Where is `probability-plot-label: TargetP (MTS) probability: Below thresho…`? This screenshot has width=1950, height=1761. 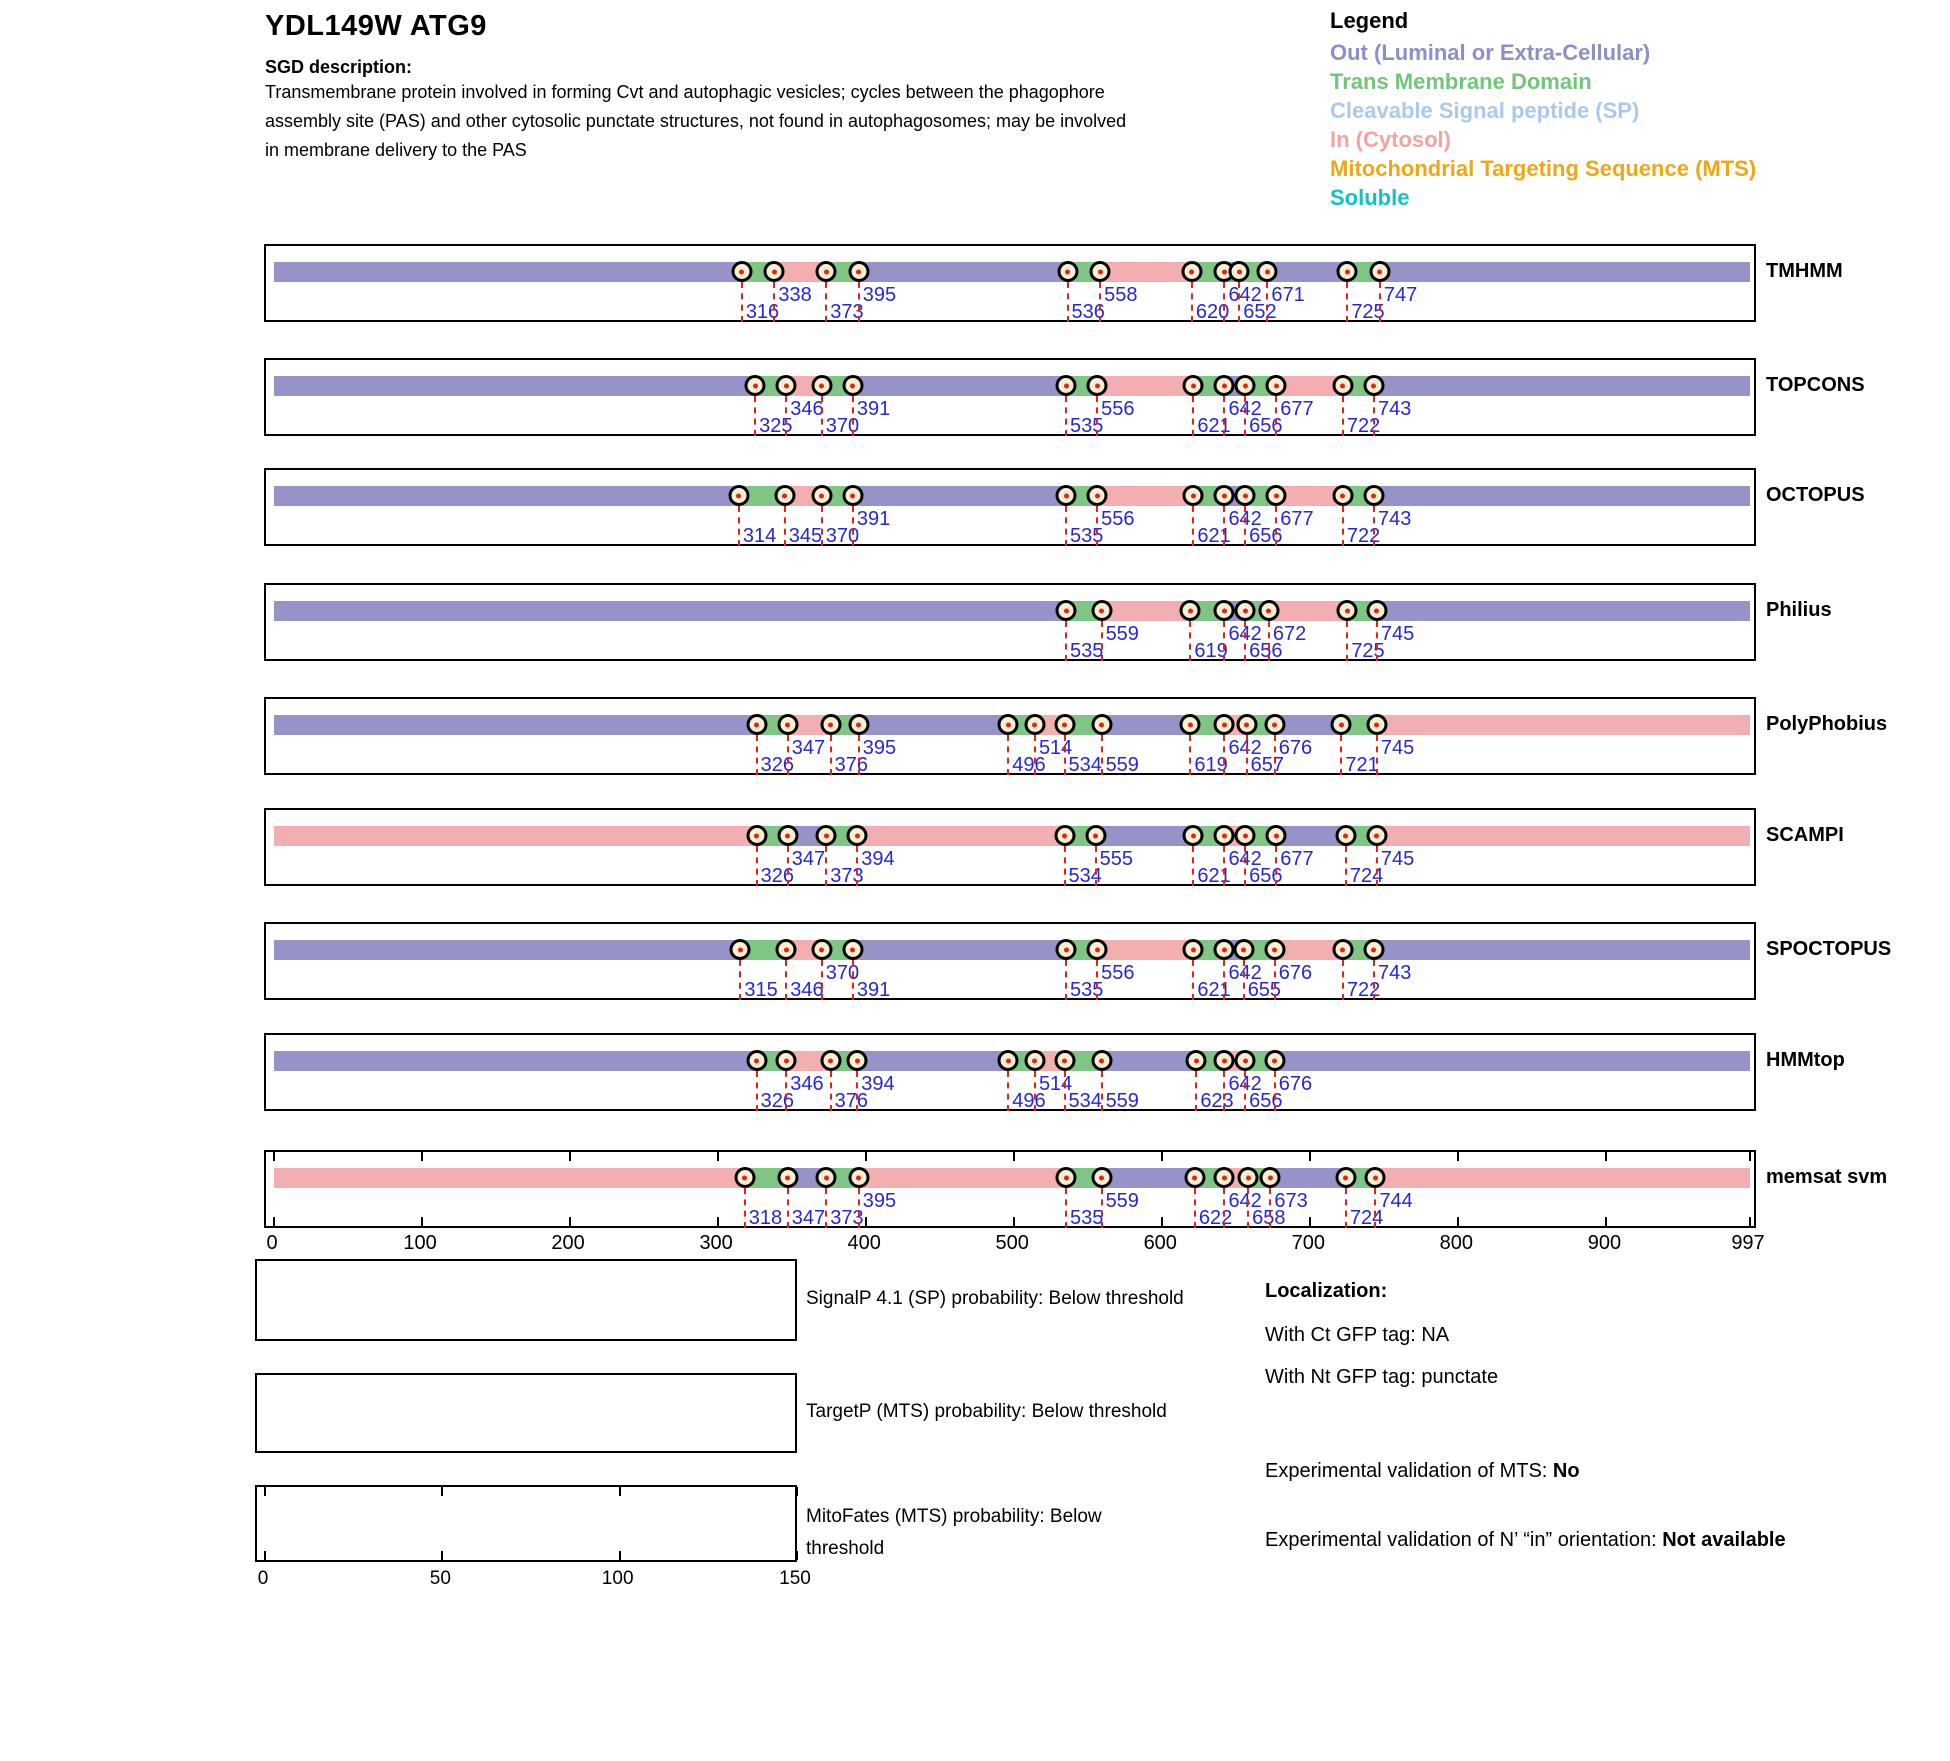
probability-plot-label: TargetP (MTS) probability: Below thresho… is located at coordinates (986, 1411).